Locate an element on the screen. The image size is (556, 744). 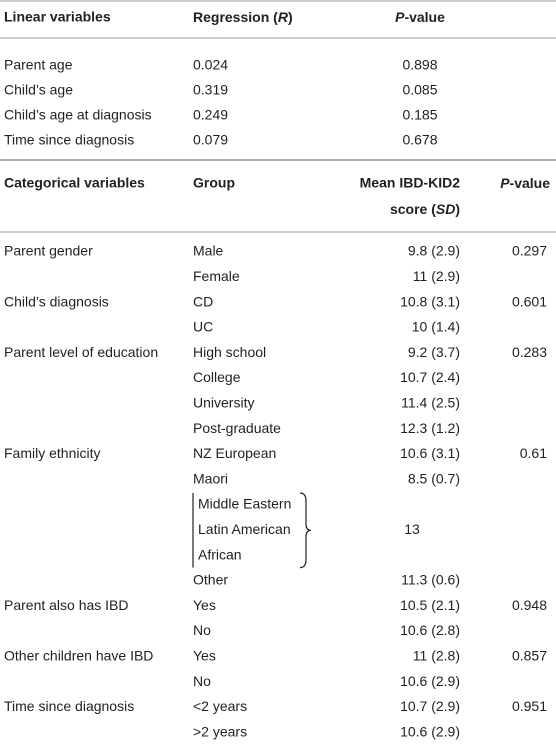
p-value-cell: 0.948 is located at coordinates (529, 605).